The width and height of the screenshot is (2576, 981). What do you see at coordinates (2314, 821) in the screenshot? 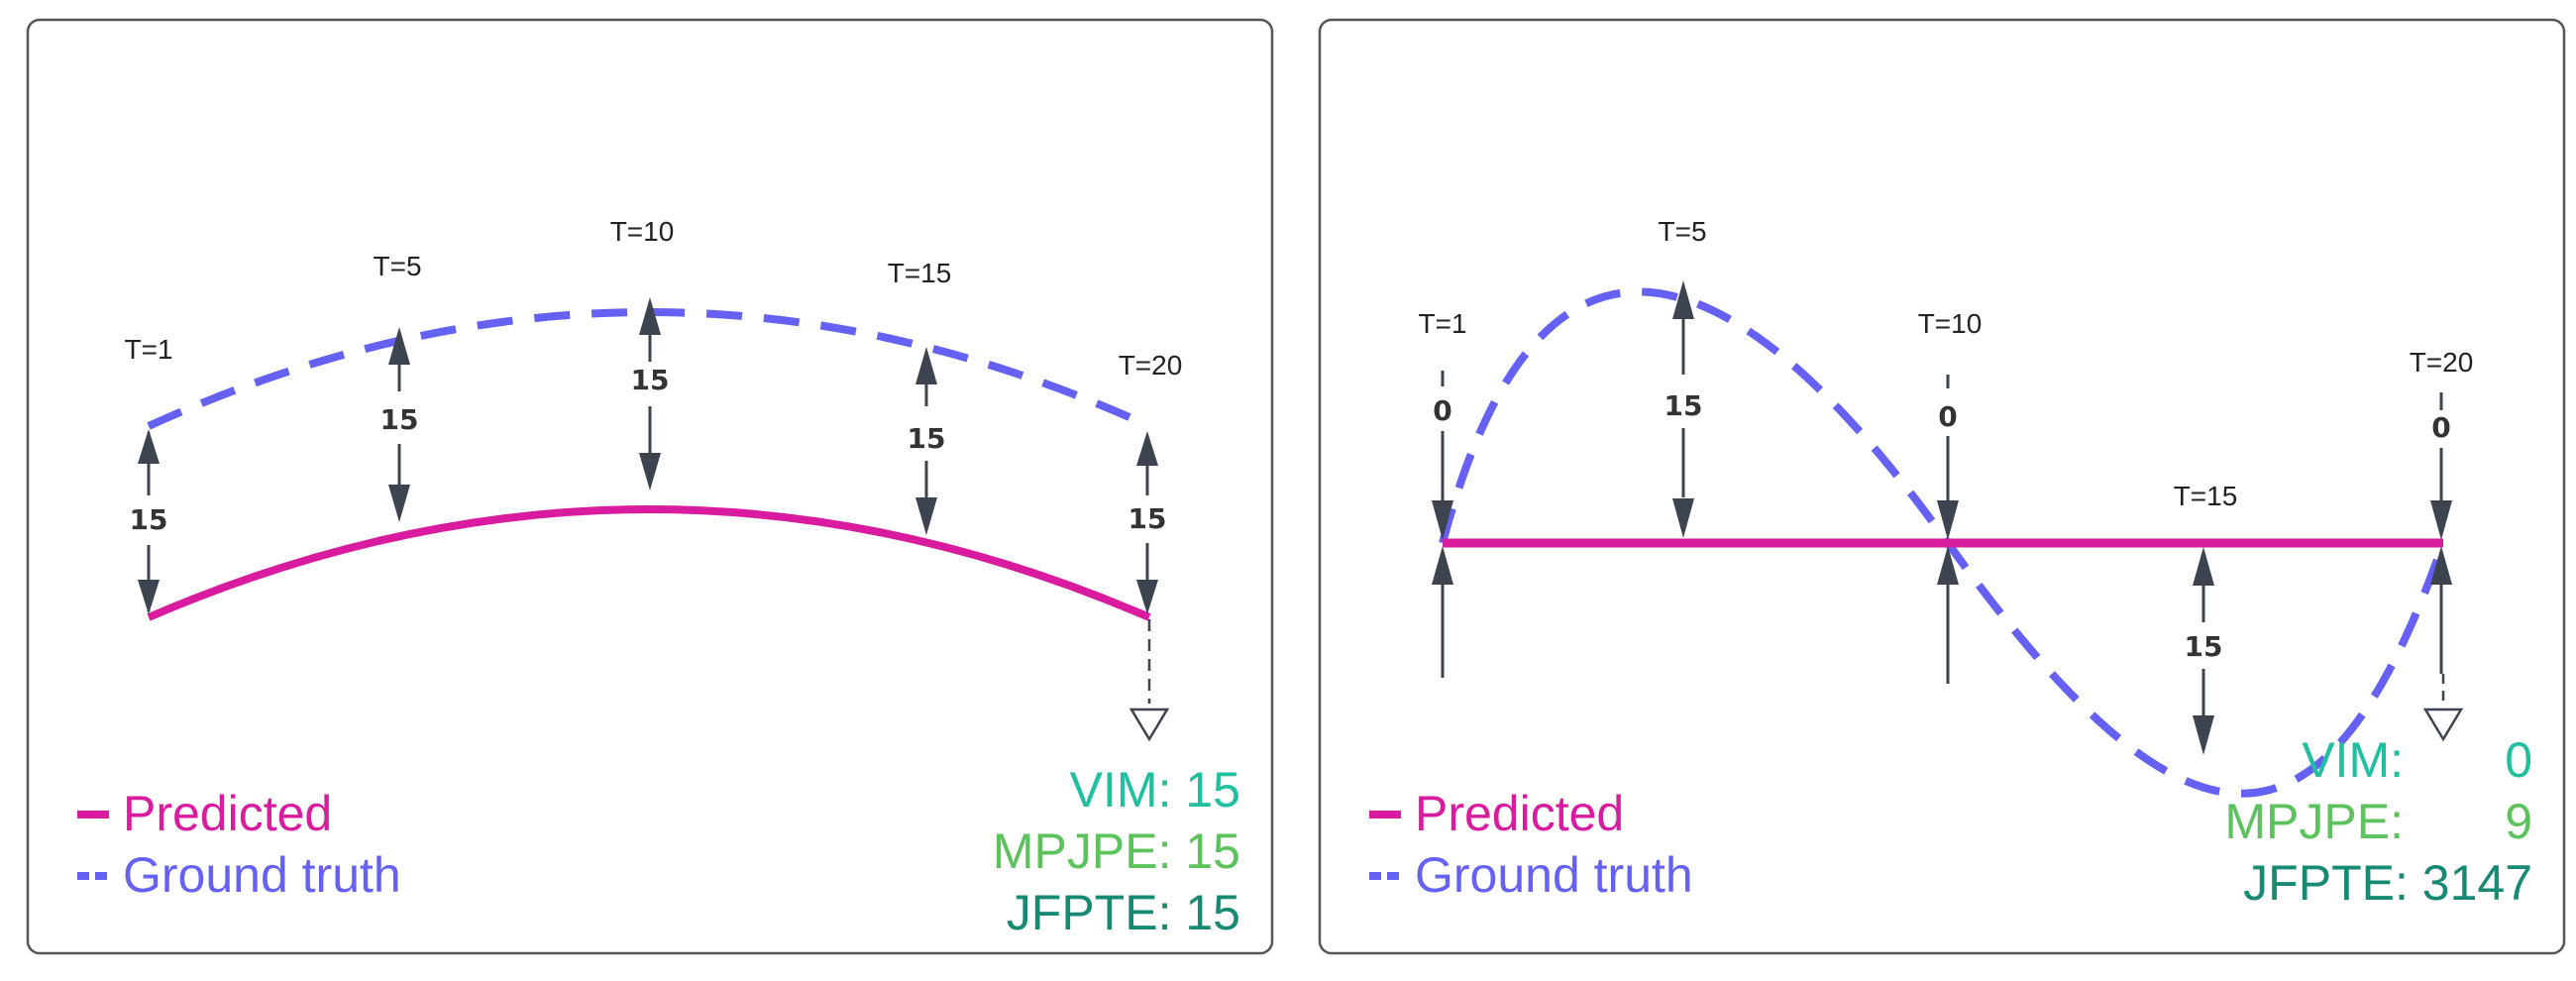
I see `metric-mpjpe-name: MPJPE:` at bounding box center [2314, 821].